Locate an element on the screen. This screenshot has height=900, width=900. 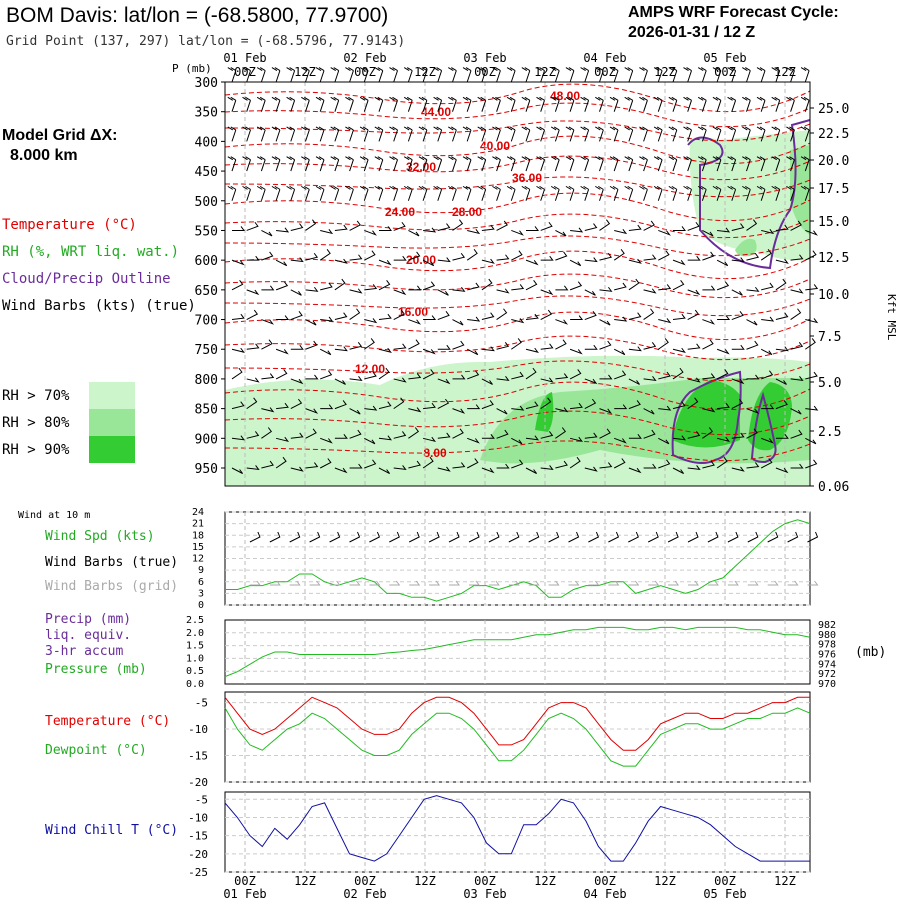
precip-accum-label: 3-hr accum is located at coordinates (84, 651).